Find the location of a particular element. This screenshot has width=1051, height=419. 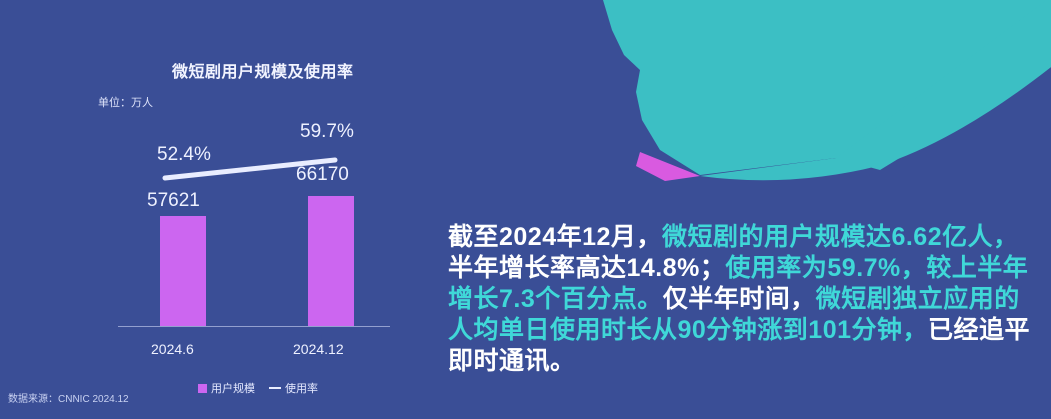

legend-item-usage-rate: 使用率 is located at coordinates (293, 388).